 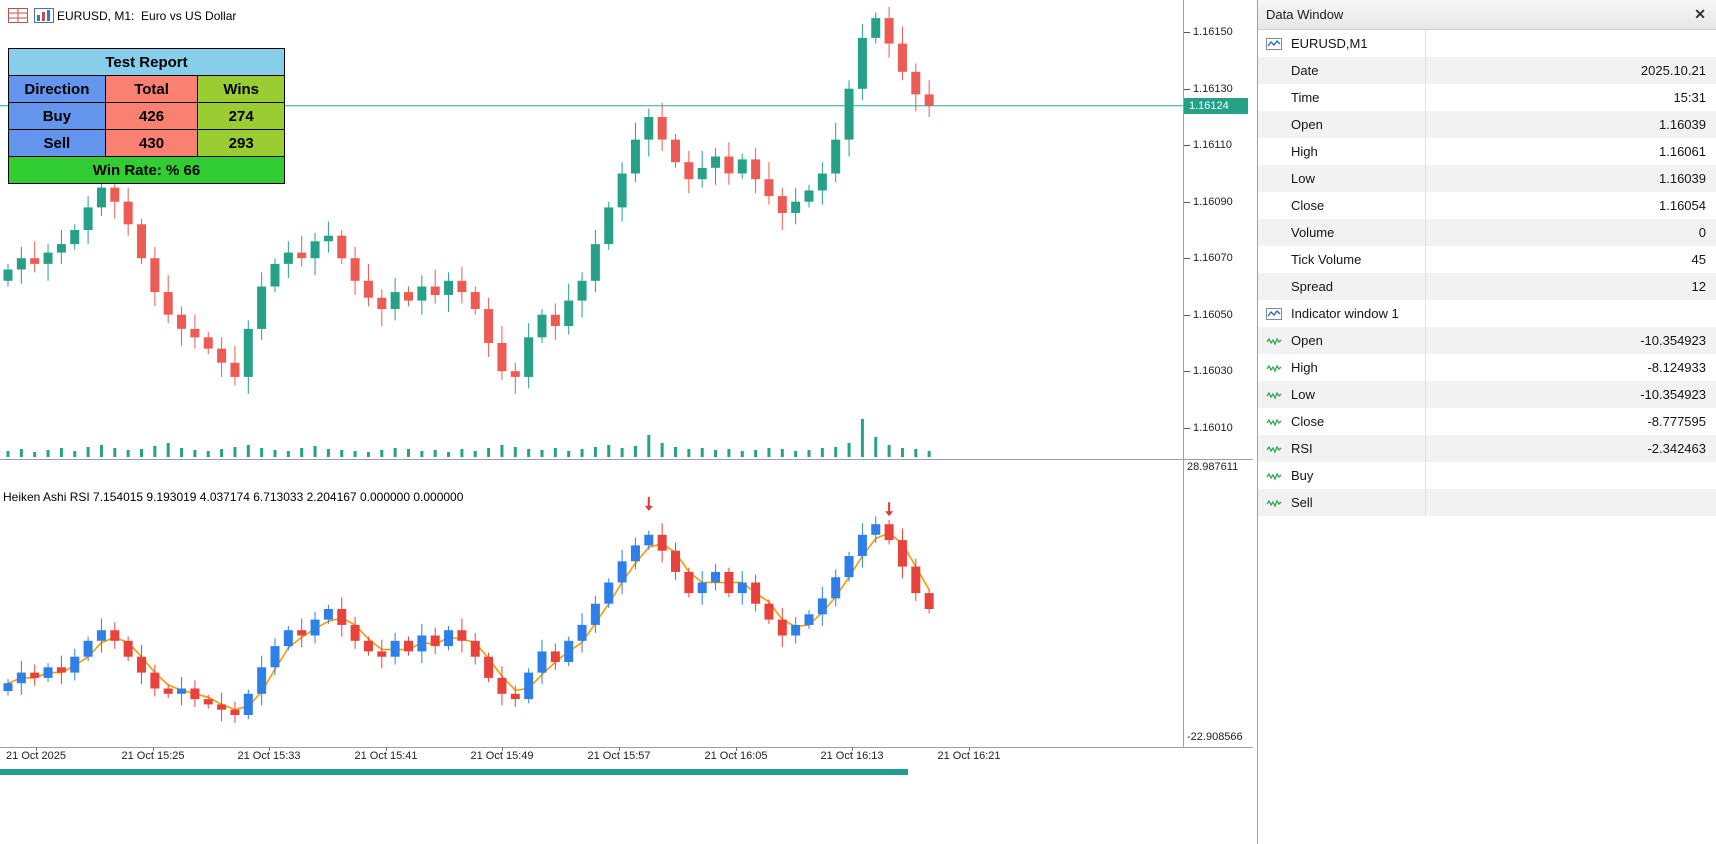 What do you see at coordinates (269, 756) in the screenshot?
I see `time-axis-label: 21 Oct 15:33` at bounding box center [269, 756].